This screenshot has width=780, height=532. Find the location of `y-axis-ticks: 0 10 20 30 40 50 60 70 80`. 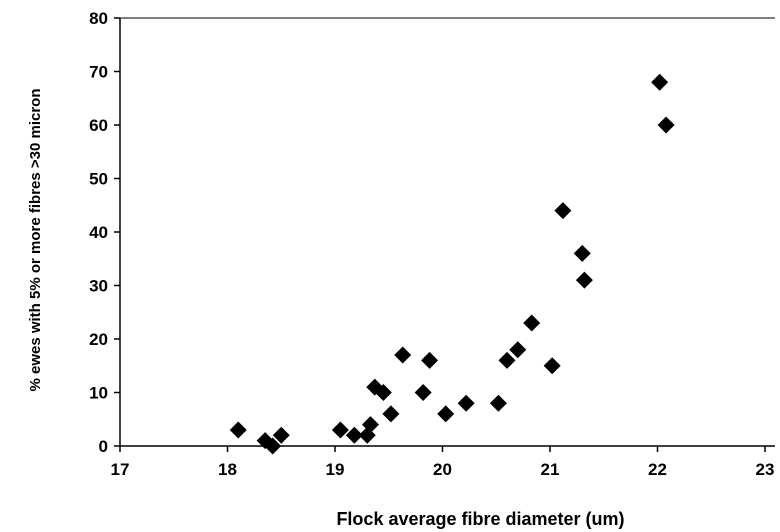

y-axis-ticks: 0 10 20 30 40 50 60 70 80 is located at coordinates (104, 232).